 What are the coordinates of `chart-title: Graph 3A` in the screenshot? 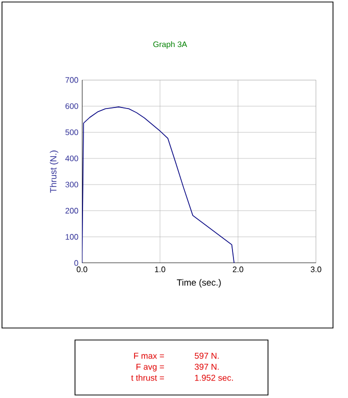 It's located at (170, 45).